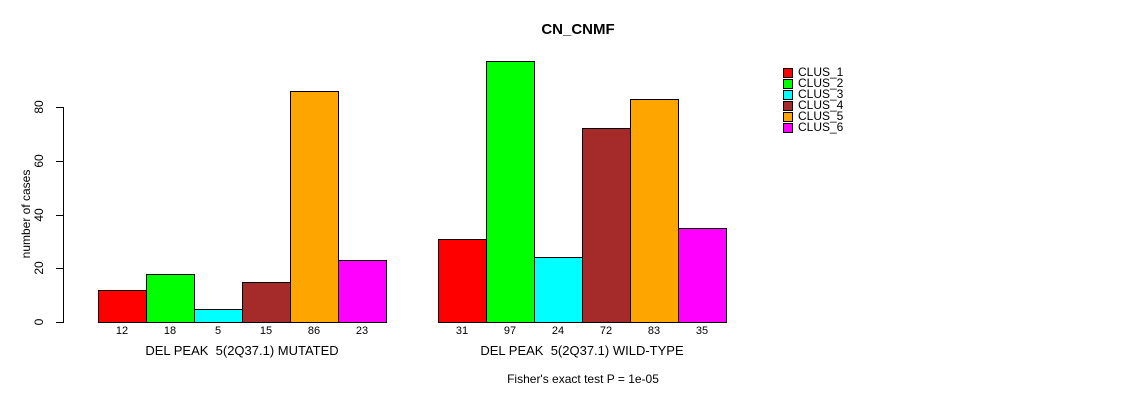 This screenshot has height=400, width=1140. Describe the element at coordinates (462, 331) in the screenshot. I see `bar-value-label: 31` at that location.